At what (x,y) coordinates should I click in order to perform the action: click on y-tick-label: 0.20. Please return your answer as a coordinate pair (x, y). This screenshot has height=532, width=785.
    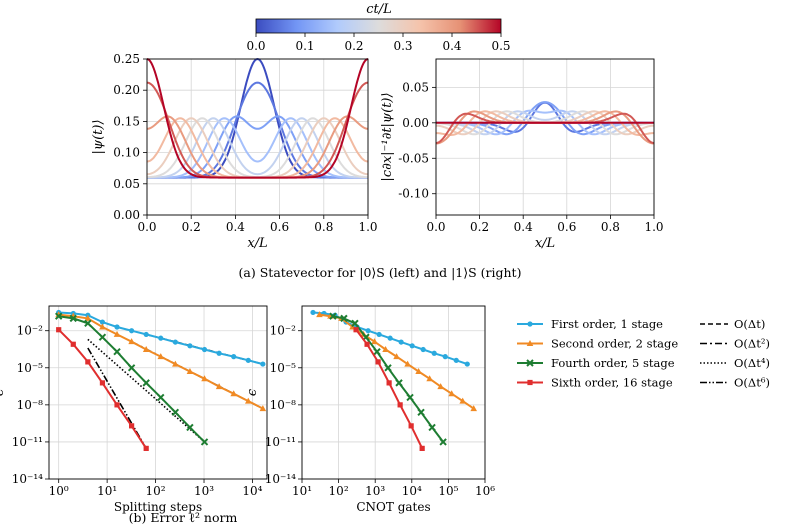
    Looking at the image, I should click on (126, 90).